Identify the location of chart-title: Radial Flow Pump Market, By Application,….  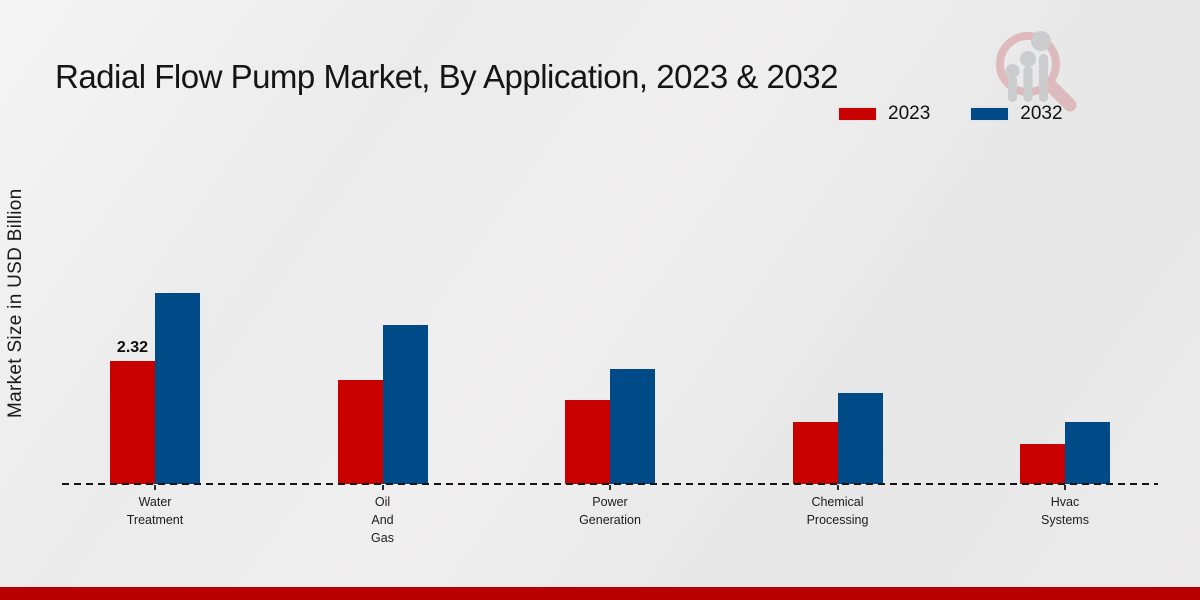
(446, 77).